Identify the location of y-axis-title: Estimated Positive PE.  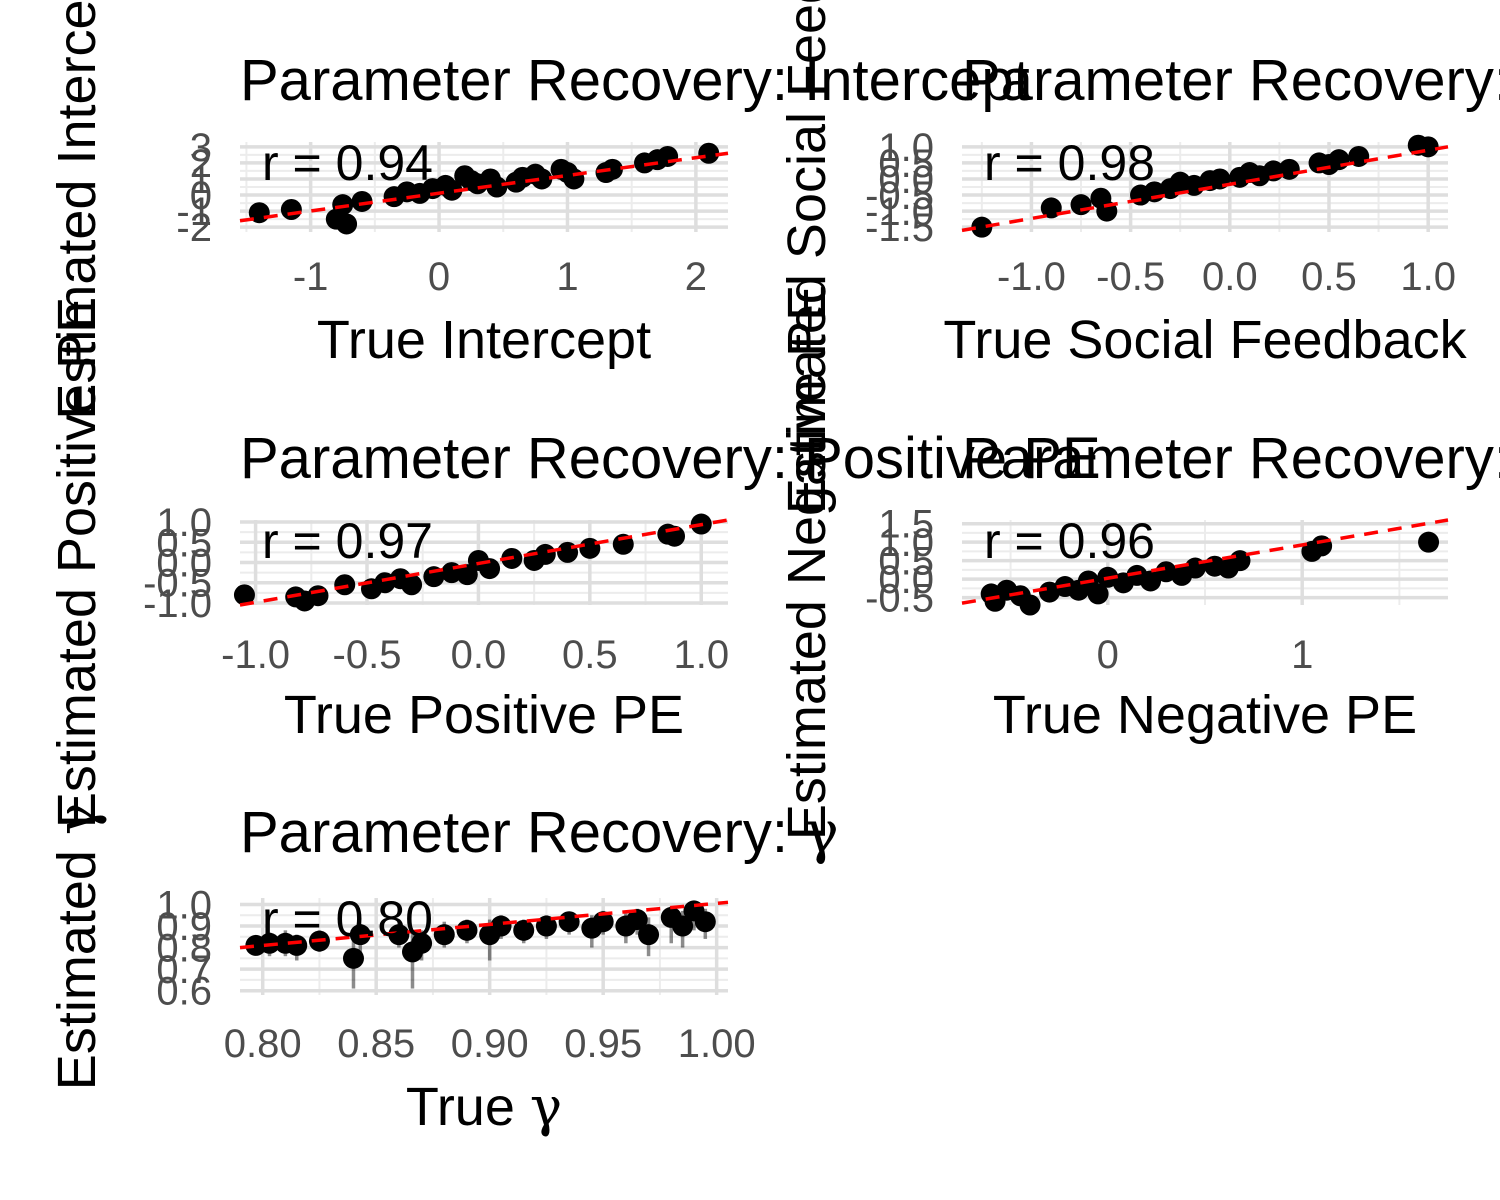
(77, 562).